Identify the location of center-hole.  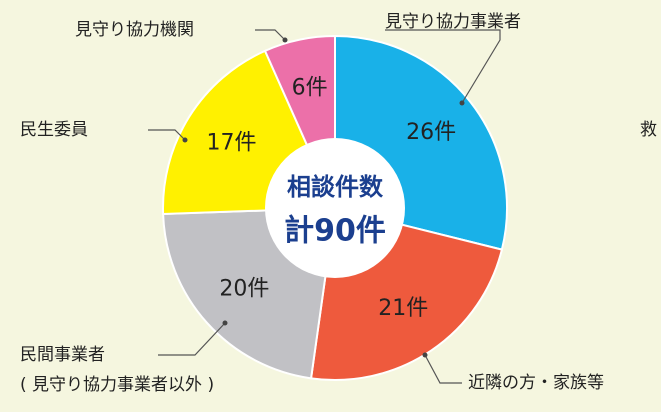
(335, 208).